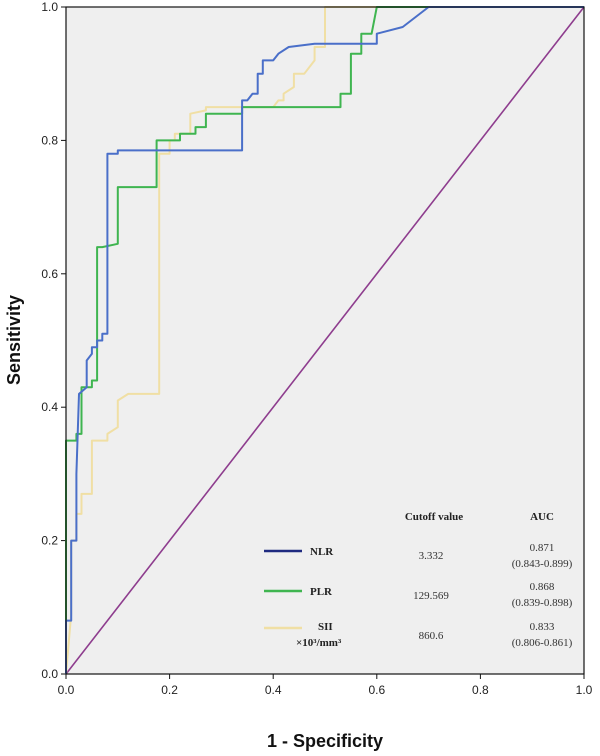  Describe the element at coordinates (169, 690) in the screenshot. I see `x-tick-label: 0.2` at that location.